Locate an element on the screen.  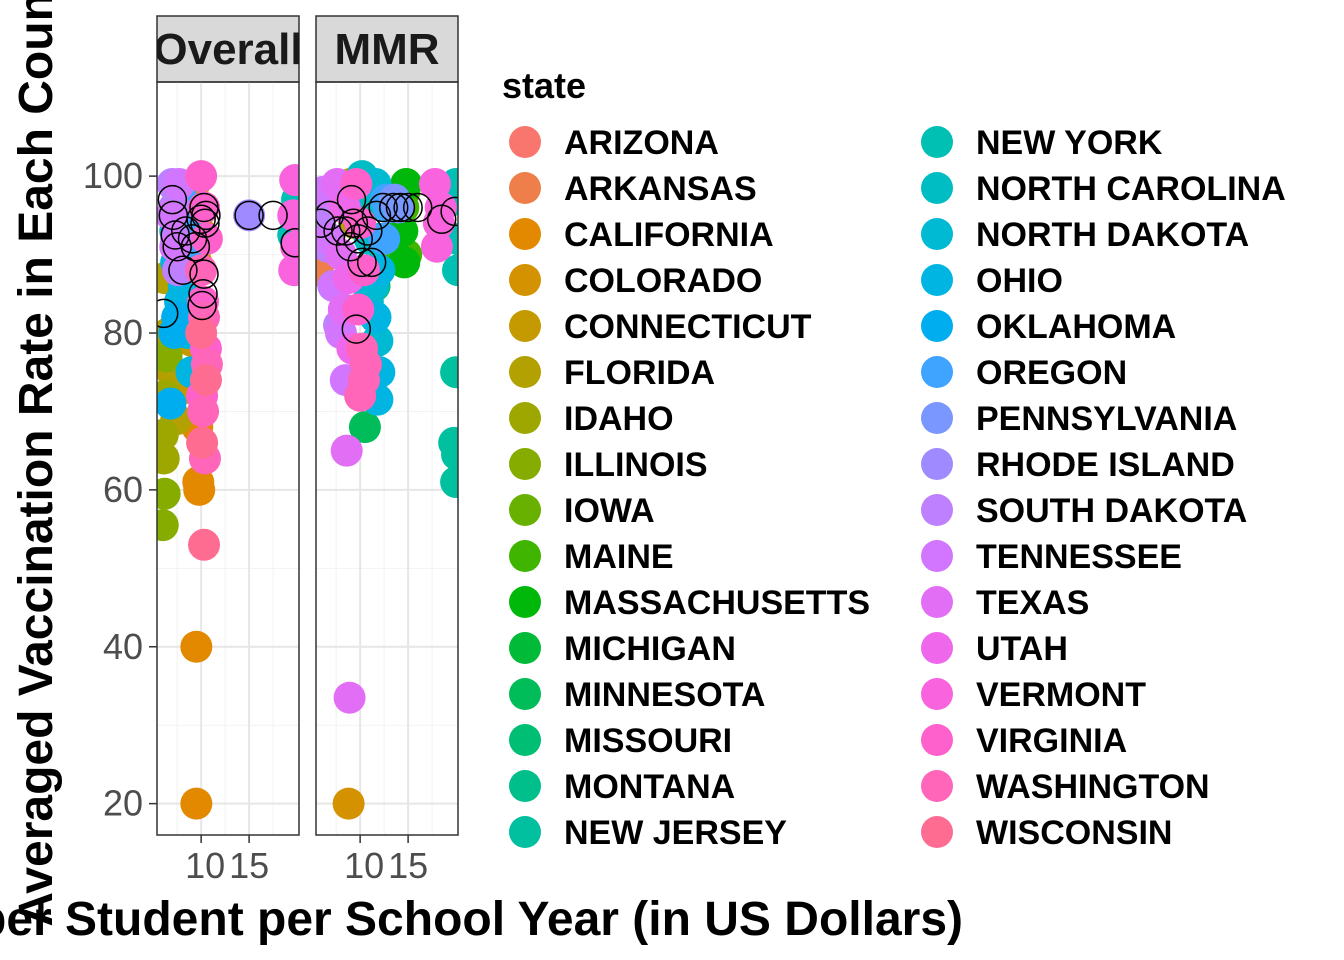
legend-label: RHODE ISLAND is located at coordinates (1105, 465).